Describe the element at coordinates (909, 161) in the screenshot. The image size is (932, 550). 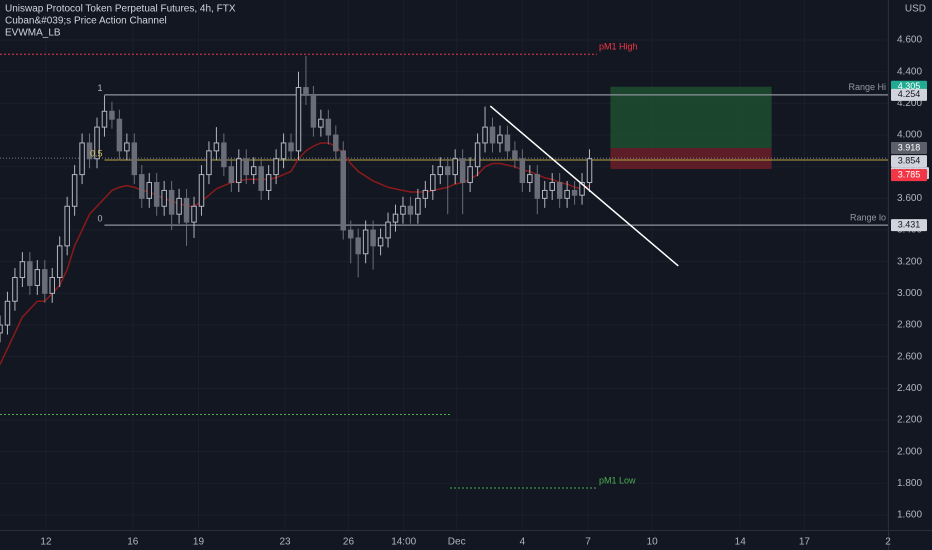
I see `price-tag-label: 3.854` at that location.